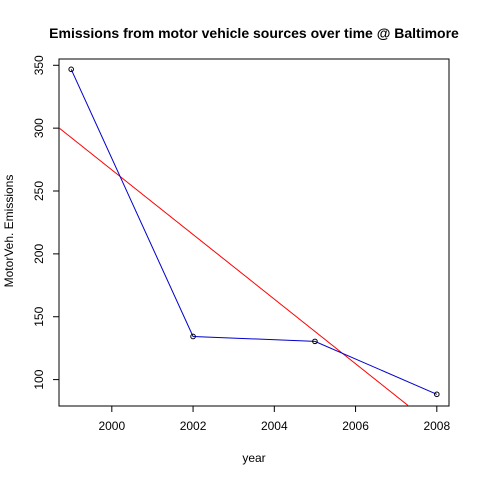  What do you see at coordinates (193, 426) in the screenshot?
I see `x-tick-label: 2002` at bounding box center [193, 426].